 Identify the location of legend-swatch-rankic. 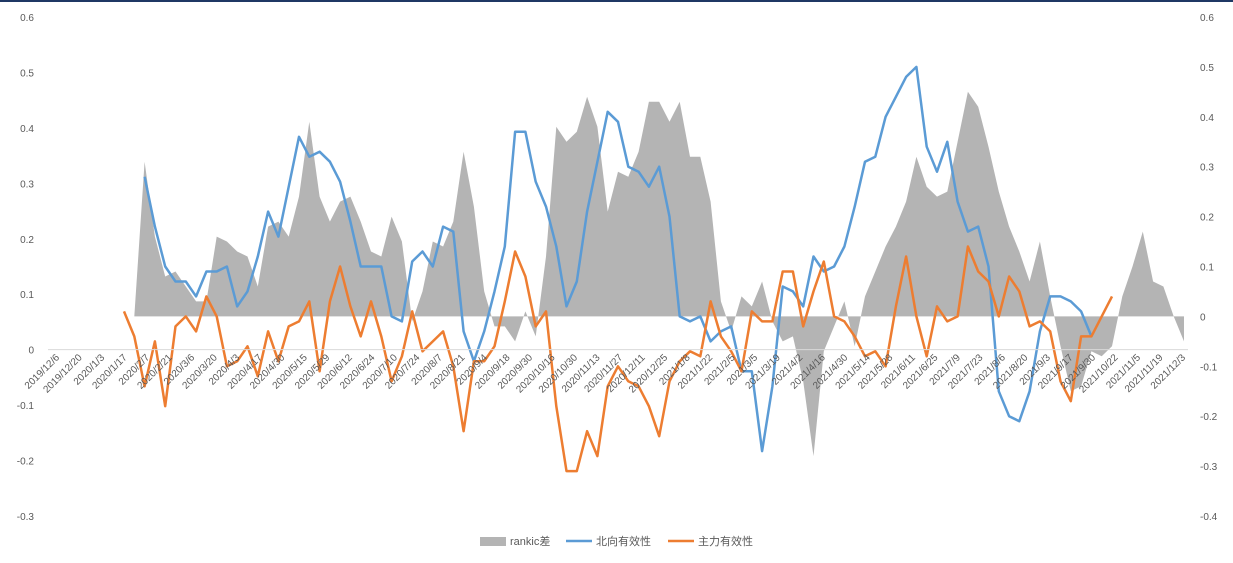
(493, 541).